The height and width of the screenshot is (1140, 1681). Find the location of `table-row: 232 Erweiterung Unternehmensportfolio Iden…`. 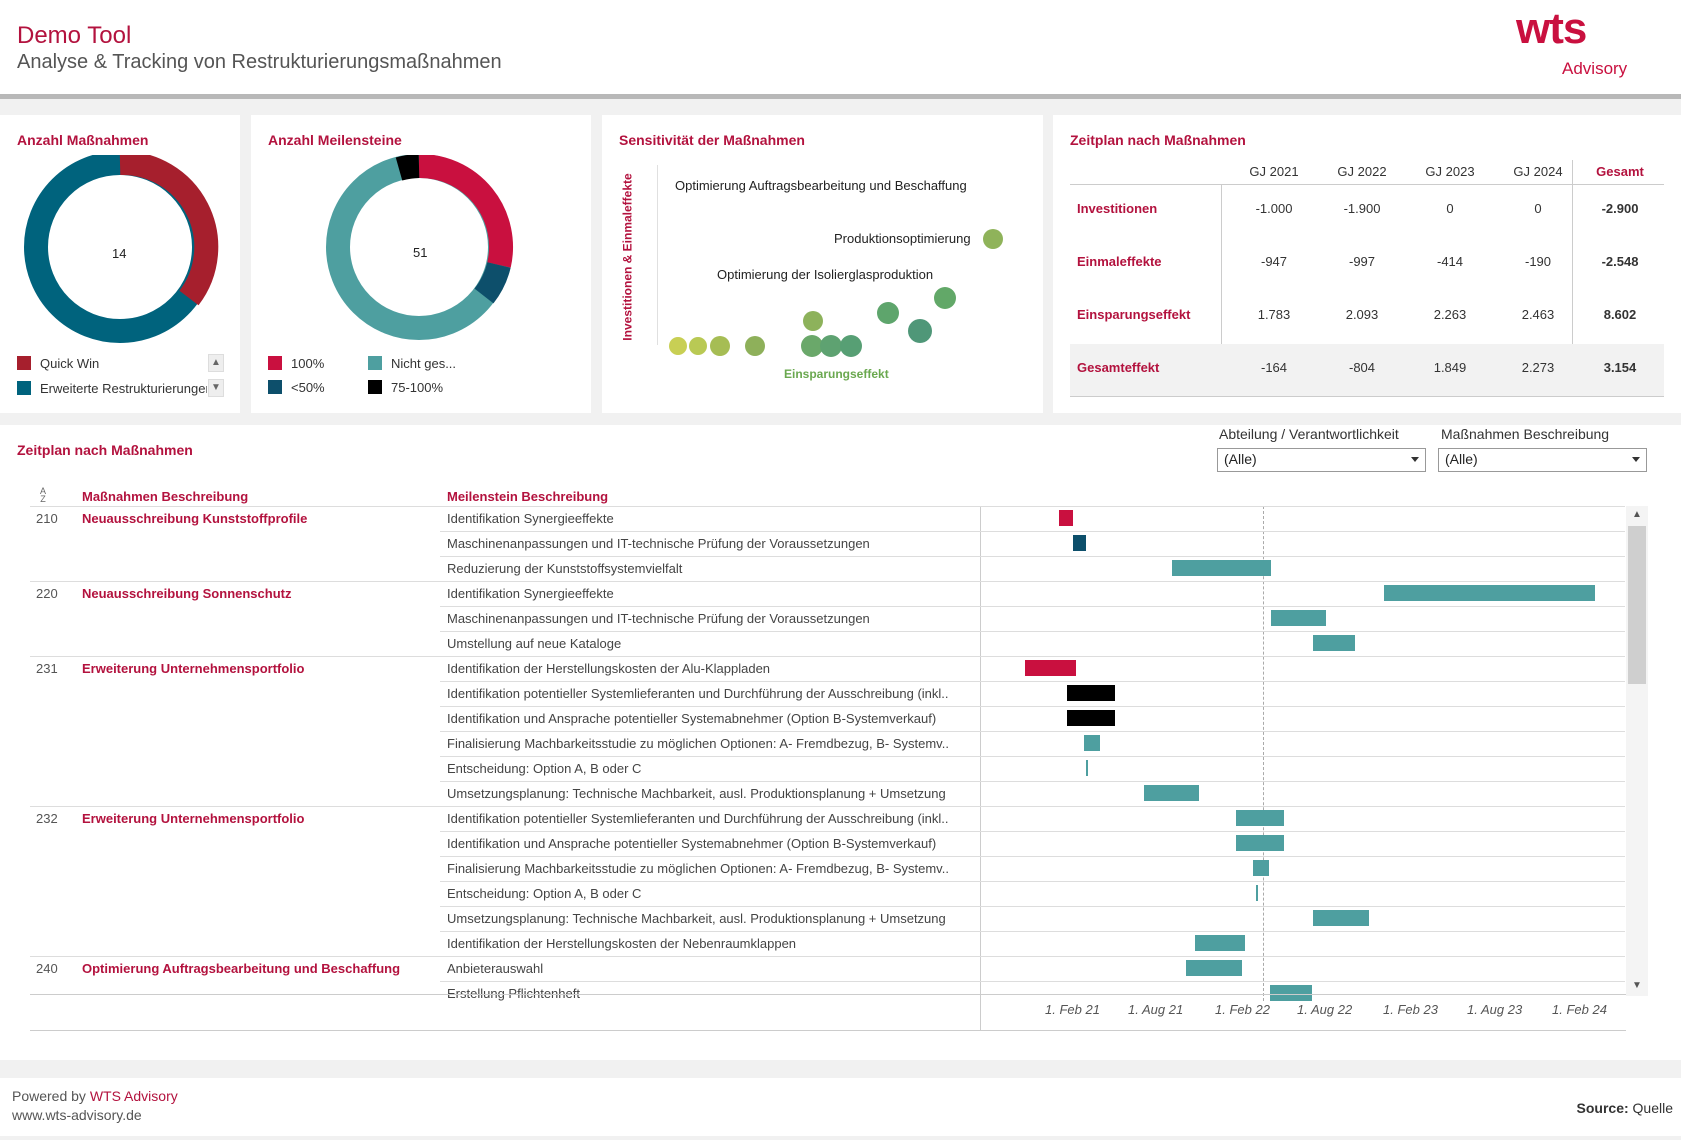

table-row: 232 Erweiterung Unternehmensportfolio Iden… is located at coordinates (812, 818).